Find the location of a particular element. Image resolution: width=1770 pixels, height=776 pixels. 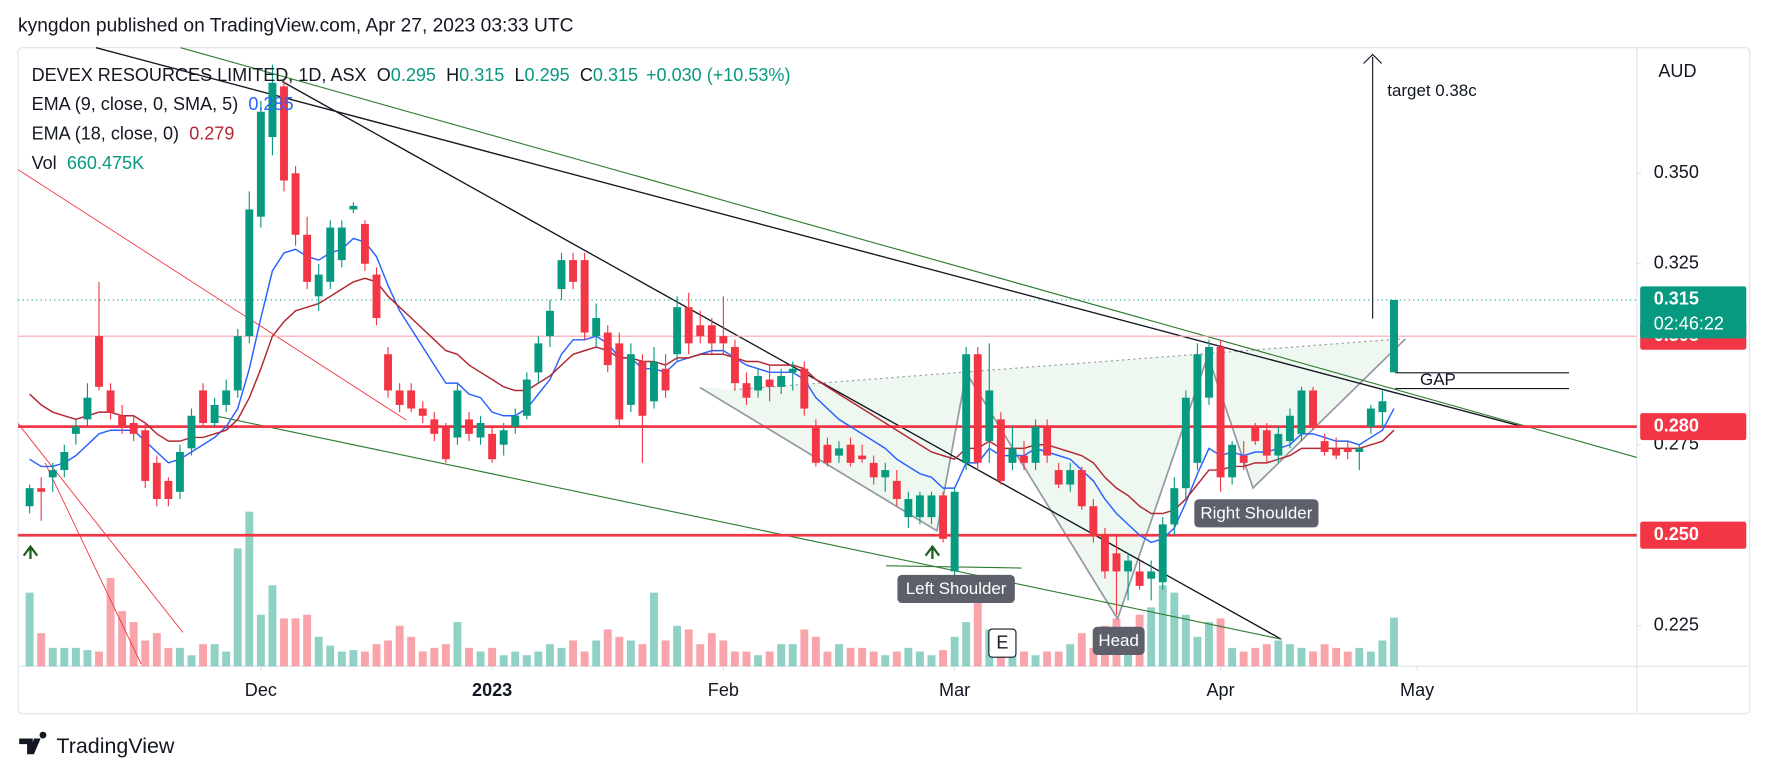

change-value: +0.030 (+10.53%) is located at coordinates (718, 75).